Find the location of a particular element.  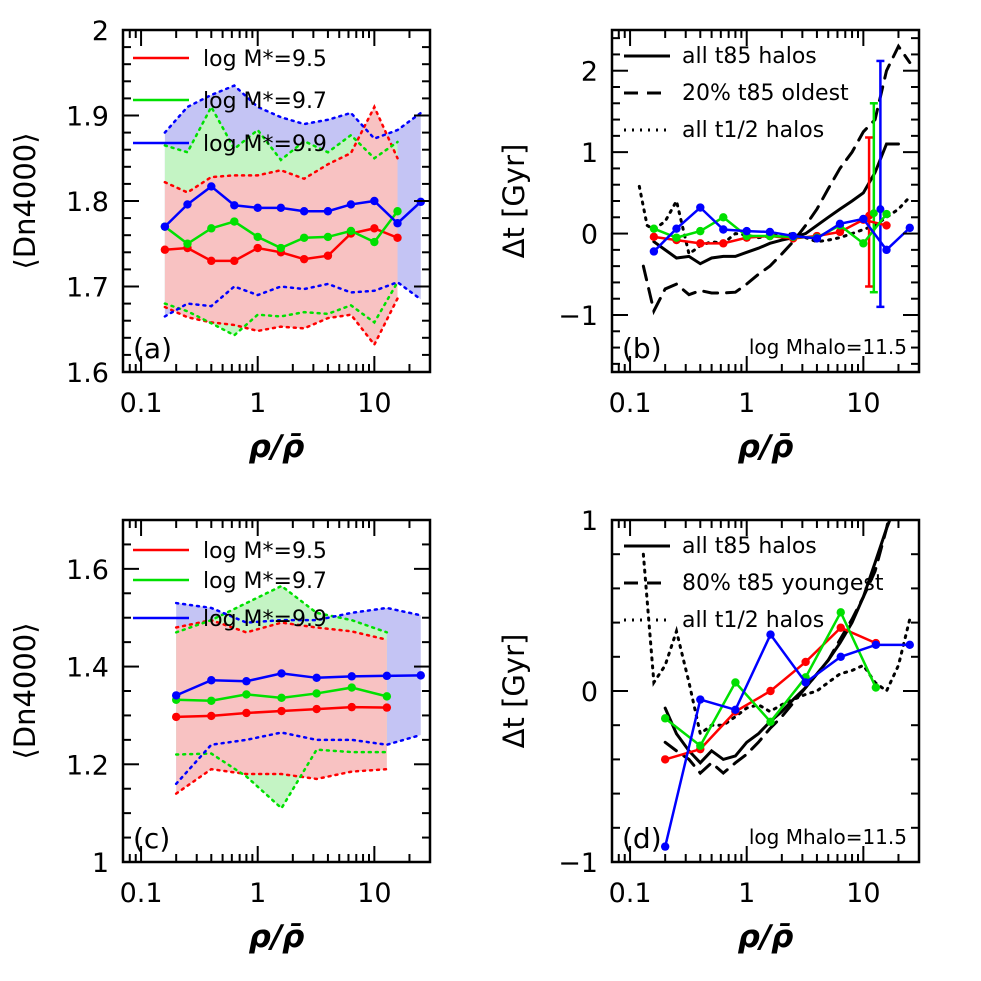

y-tick-label: 1.4 is located at coordinates (87, 668).